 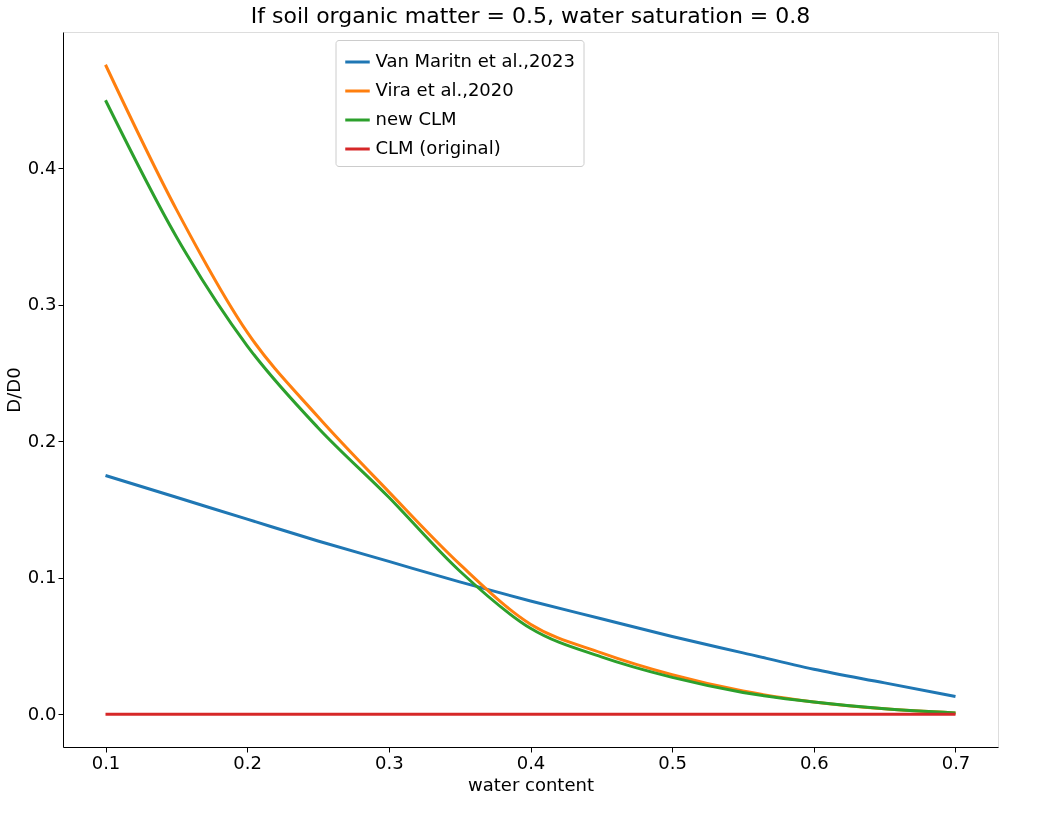 What do you see at coordinates (42, 167) in the screenshot?
I see `y-tick-label: 0.4` at bounding box center [42, 167].